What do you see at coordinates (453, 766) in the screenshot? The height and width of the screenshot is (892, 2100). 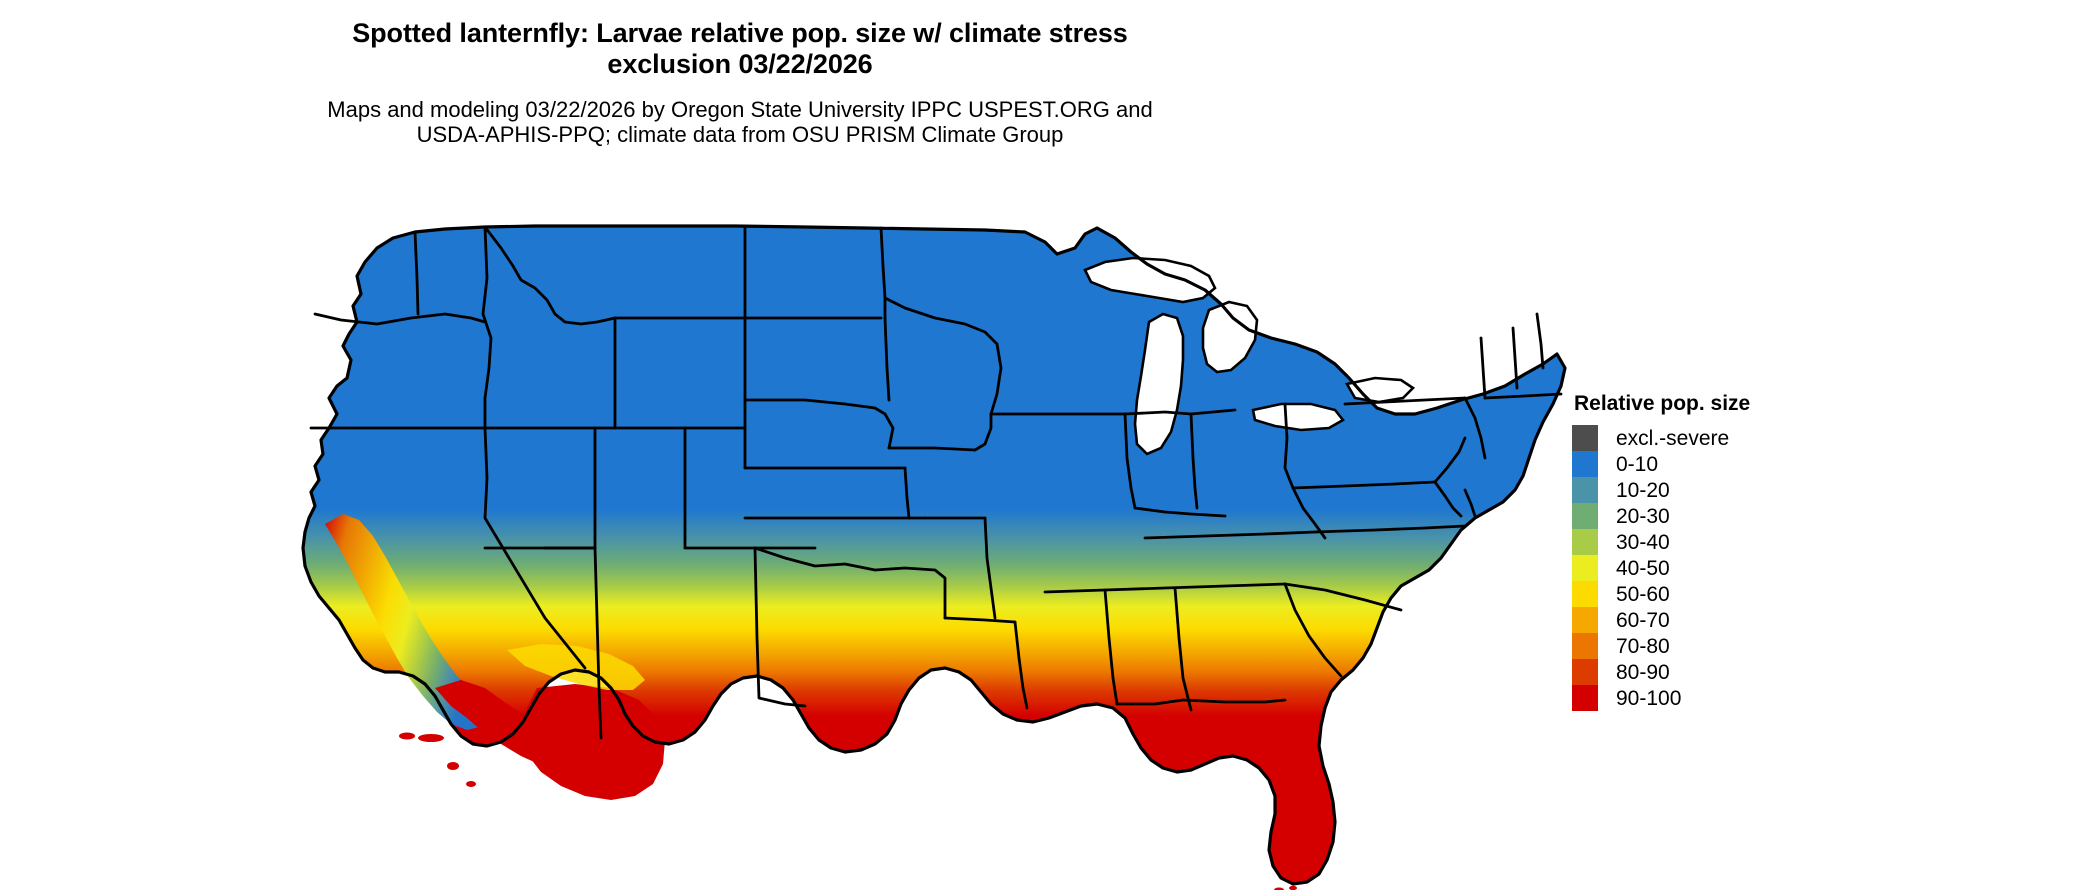 I see `island-santa-catalina` at bounding box center [453, 766].